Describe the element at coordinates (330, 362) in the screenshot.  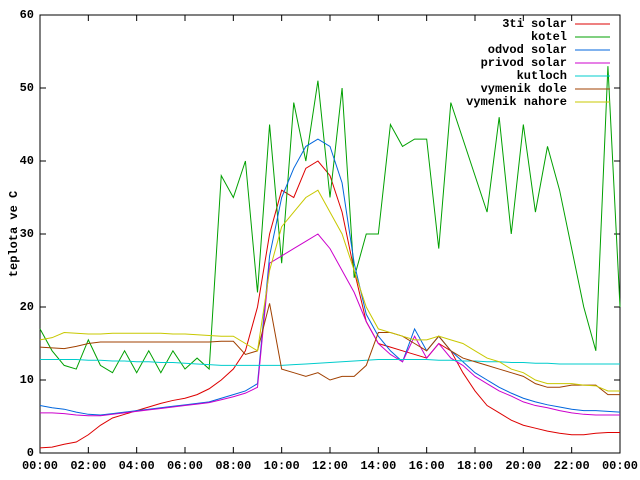
I see `series-line` at that location.